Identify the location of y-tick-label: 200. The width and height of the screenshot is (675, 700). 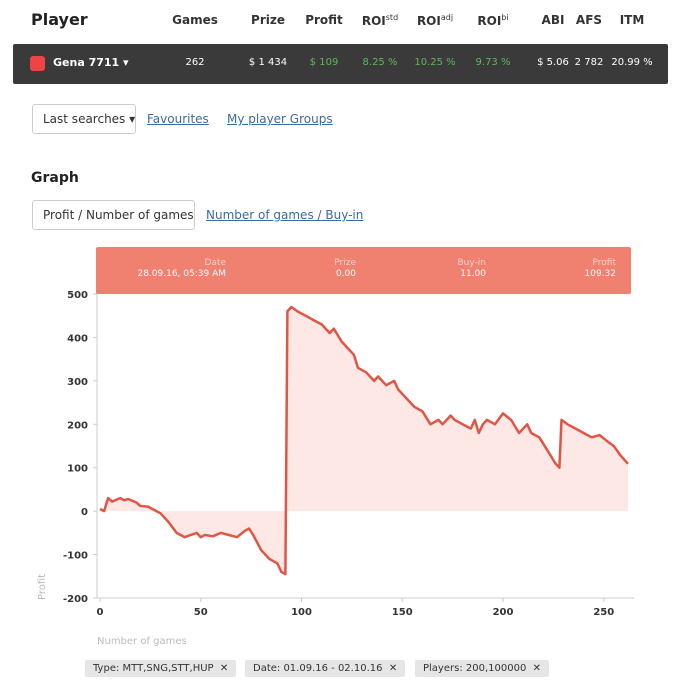
(77, 425).